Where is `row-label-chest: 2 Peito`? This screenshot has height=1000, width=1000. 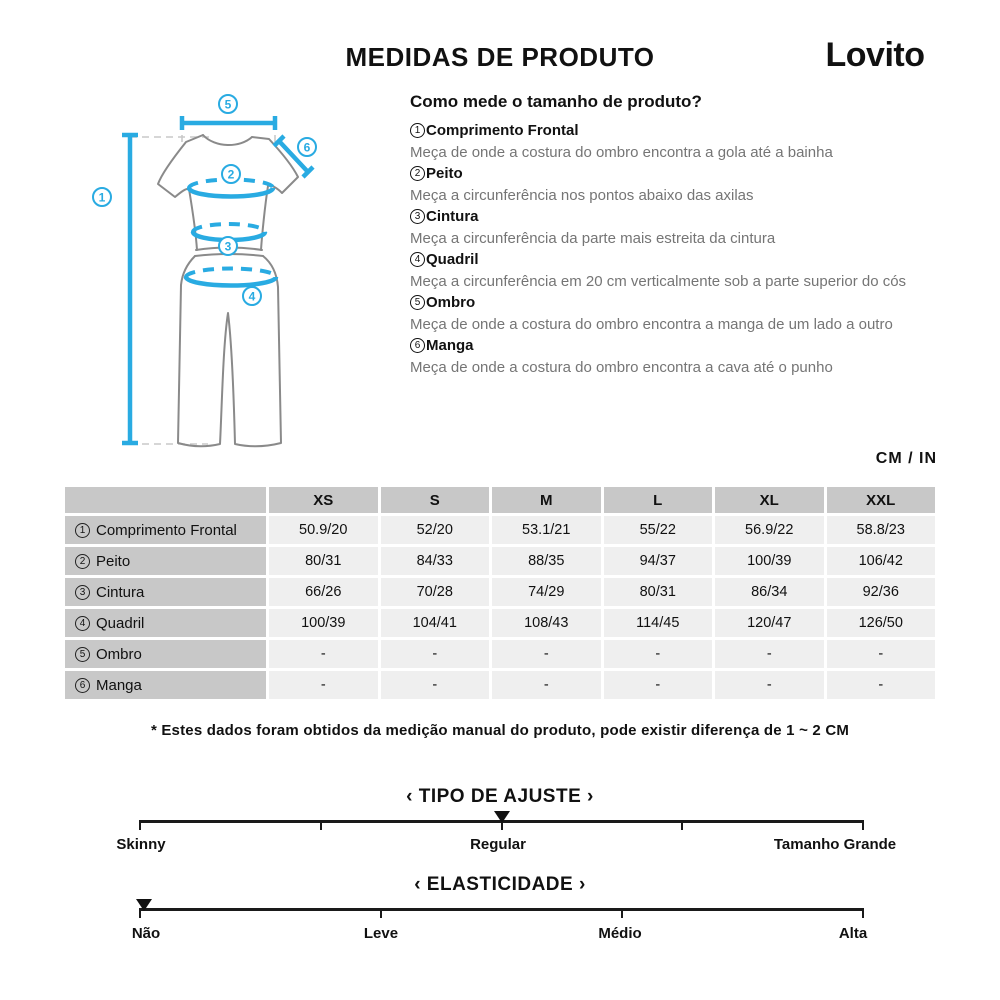
row-label-chest: 2 Peito is located at coordinates (165, 561).